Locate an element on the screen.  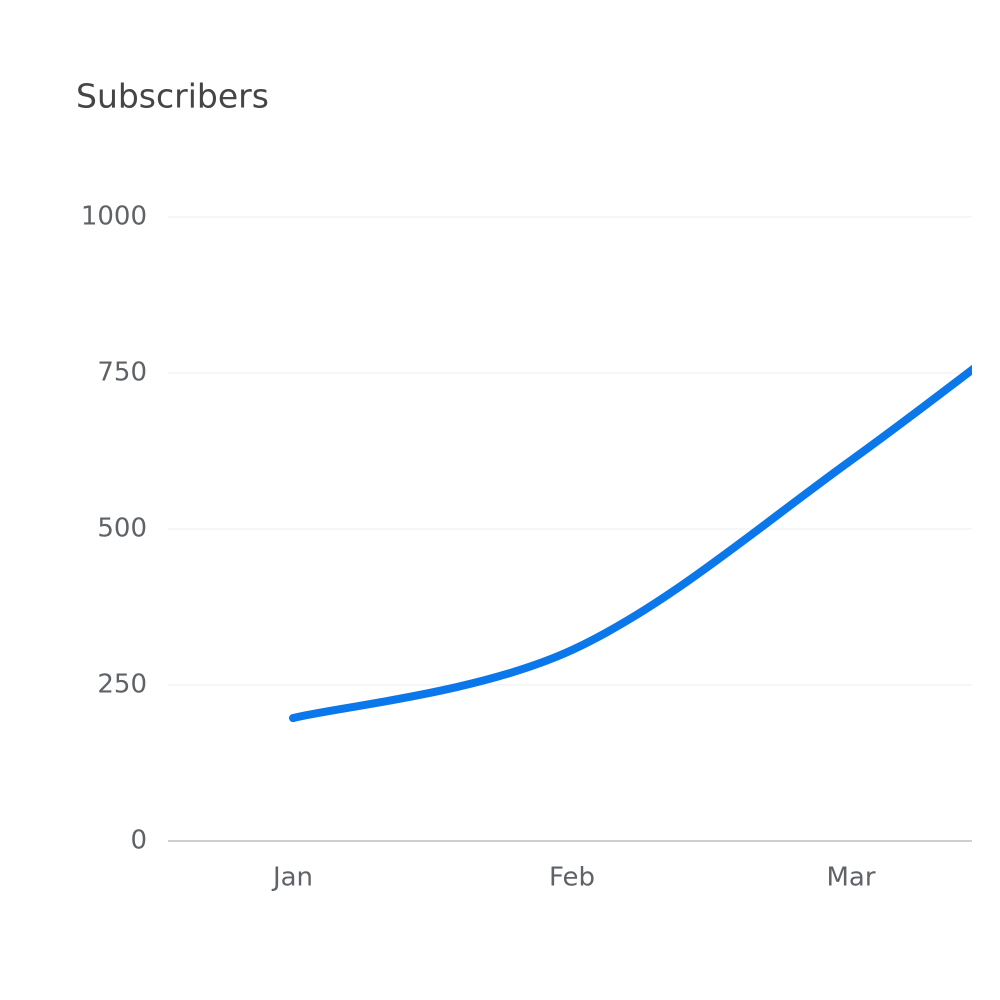
y-tick-label: 250 is located at coordinates (122, 685).